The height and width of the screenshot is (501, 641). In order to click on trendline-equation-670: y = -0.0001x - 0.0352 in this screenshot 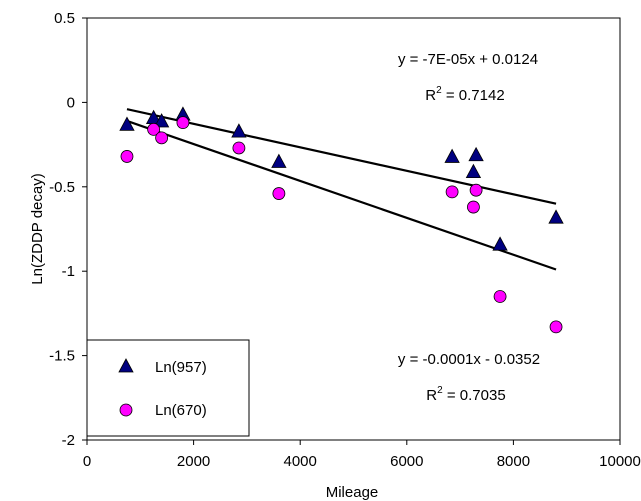, I will do `click(469, 359)`.